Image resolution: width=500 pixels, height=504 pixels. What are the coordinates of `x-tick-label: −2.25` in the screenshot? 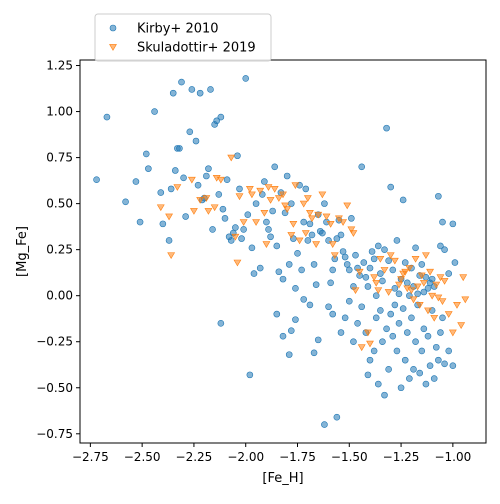 It's located at (194, 457).